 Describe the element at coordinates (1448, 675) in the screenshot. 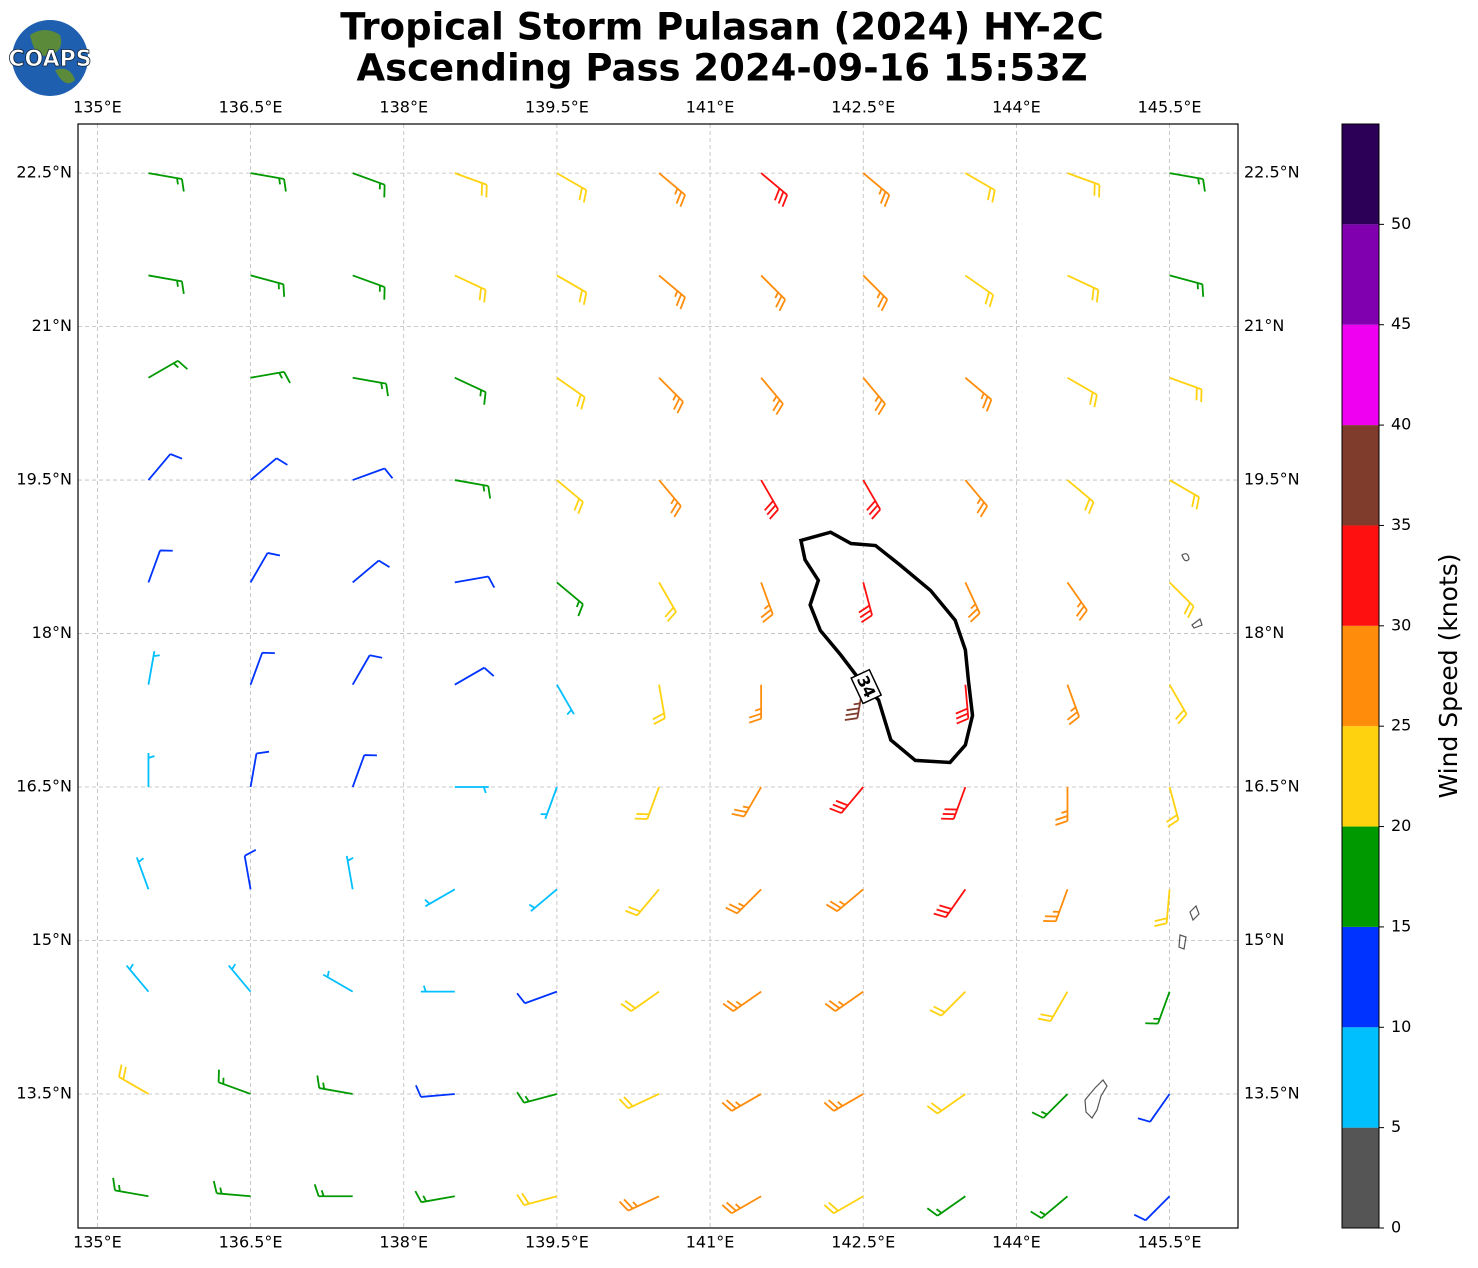

I see `colorbar-label: Wind Speed (knots)` at that location.